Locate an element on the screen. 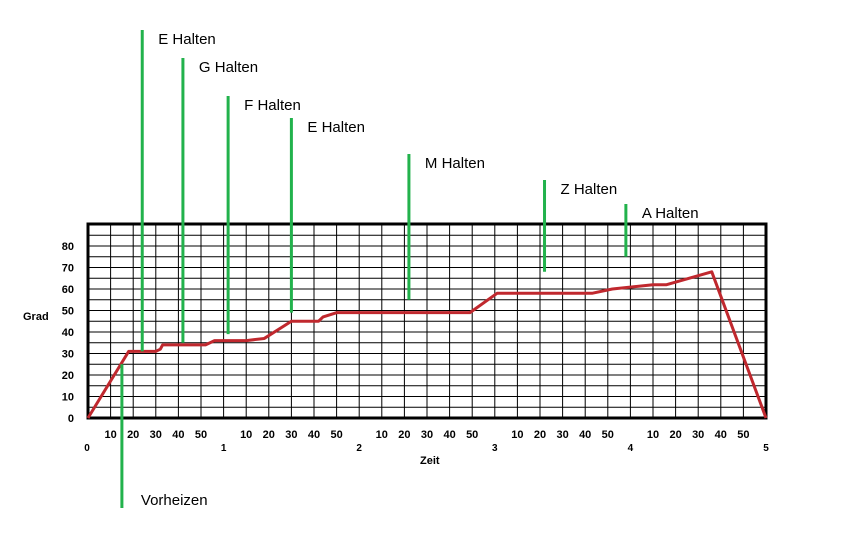 The width and height of the screenshot is (861, 556). y-axis-label: Grad is located at coordinates (36, 317).